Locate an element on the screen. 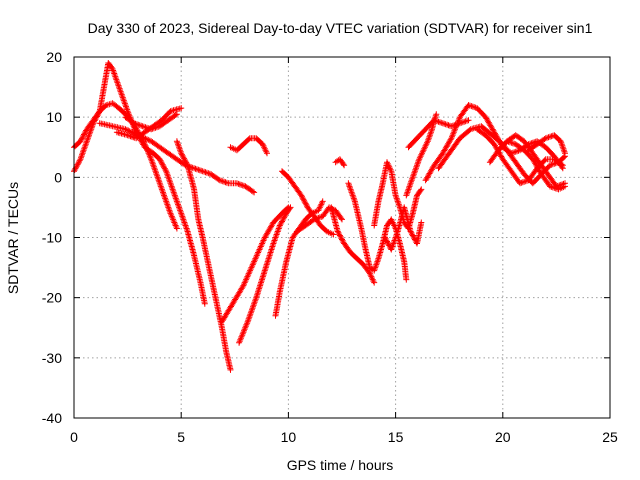  series-arc-m is located at coordinates (340, 162).